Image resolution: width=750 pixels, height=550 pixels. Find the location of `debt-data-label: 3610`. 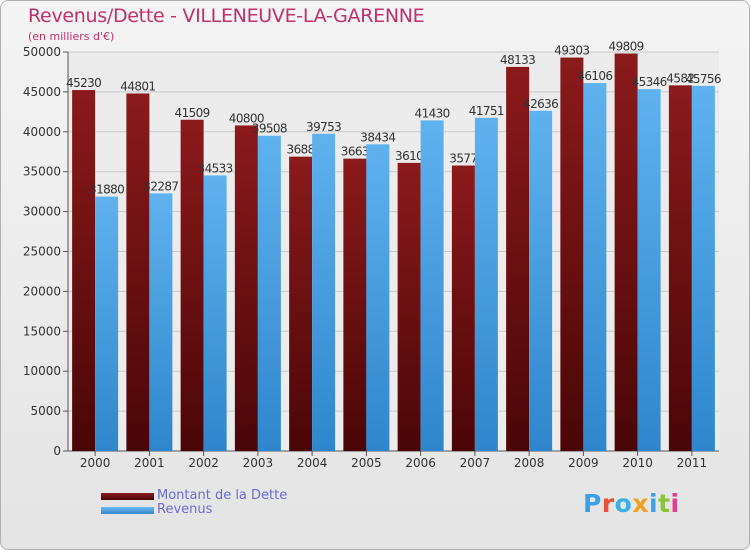

debt-data-label: 3610 is located at coordinates (409, 156).